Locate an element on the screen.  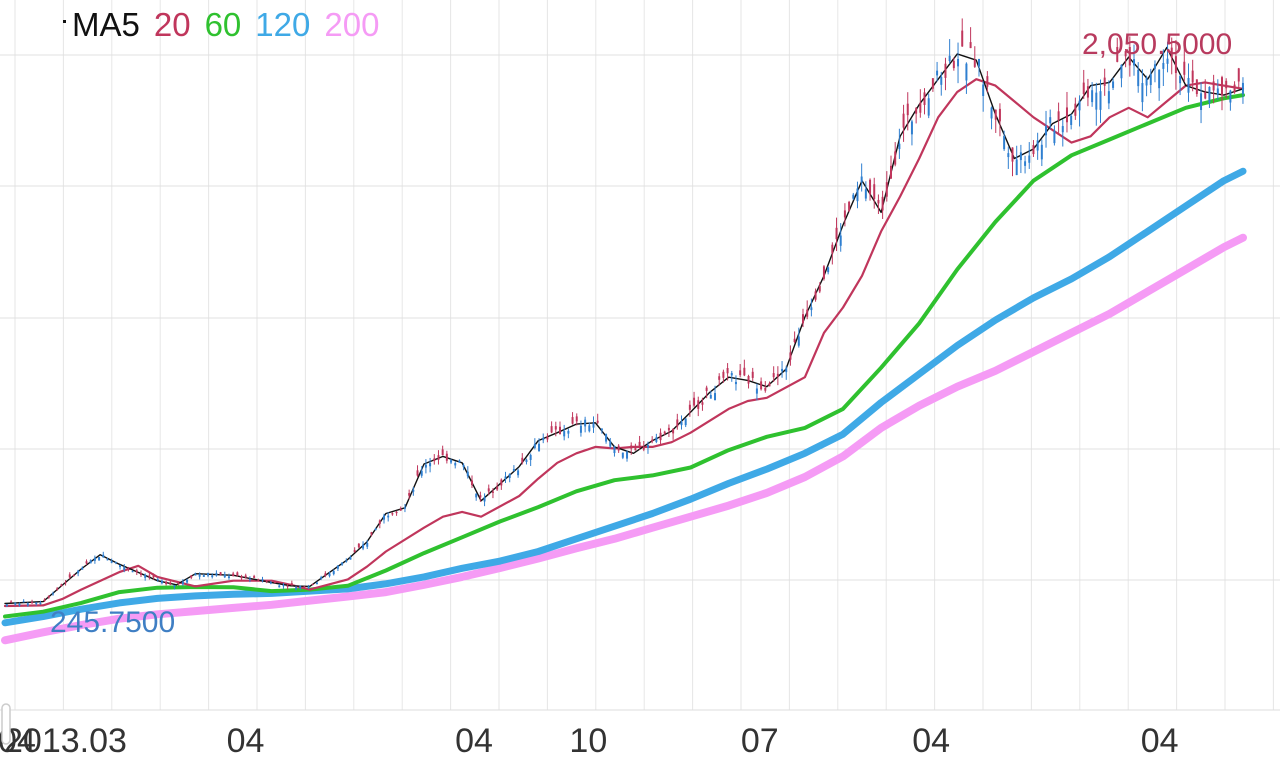
scroll-handle is located at coordinates (6, 724).